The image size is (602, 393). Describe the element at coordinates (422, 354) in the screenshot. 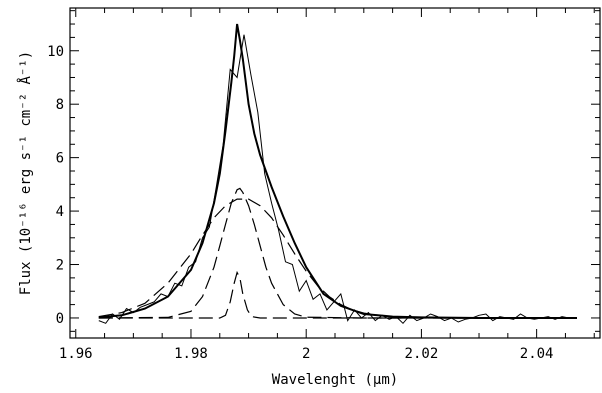

I see `x-tick-label: 2.02` at that location.